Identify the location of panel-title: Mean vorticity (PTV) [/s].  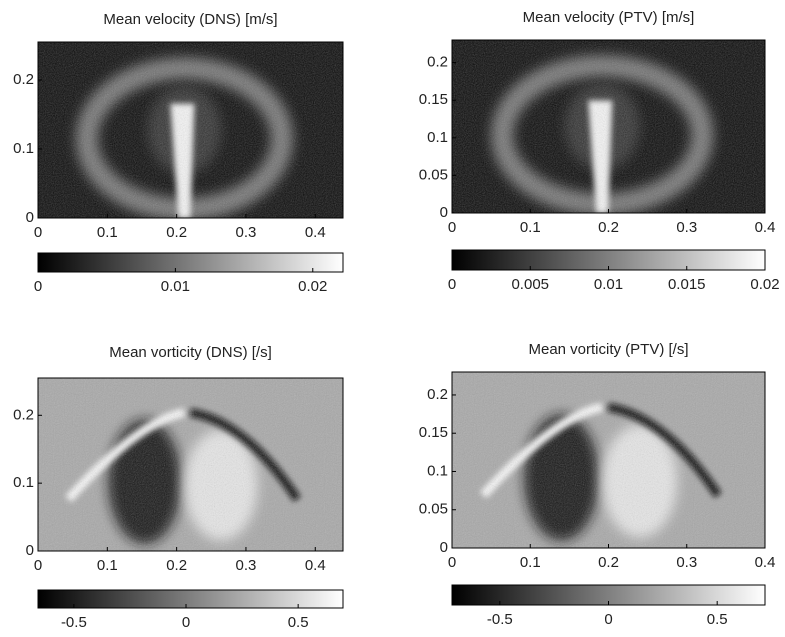
(608, 349).